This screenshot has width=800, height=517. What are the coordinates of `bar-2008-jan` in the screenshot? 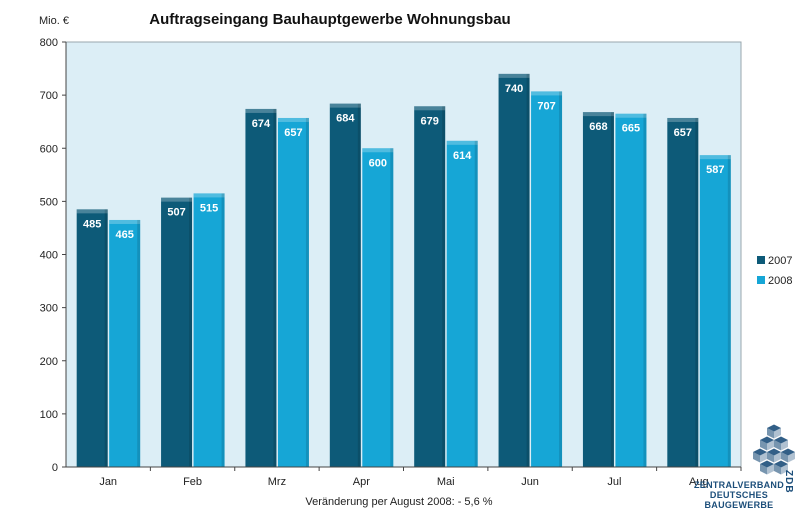 It's located at (125, 343).